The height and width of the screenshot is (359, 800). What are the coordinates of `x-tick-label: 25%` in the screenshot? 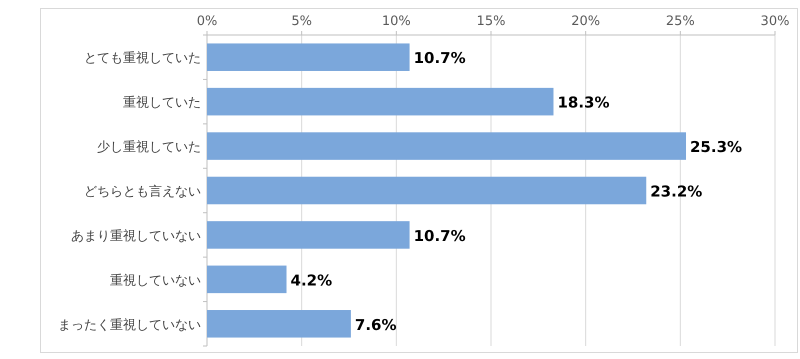 It's located at (680, 21).